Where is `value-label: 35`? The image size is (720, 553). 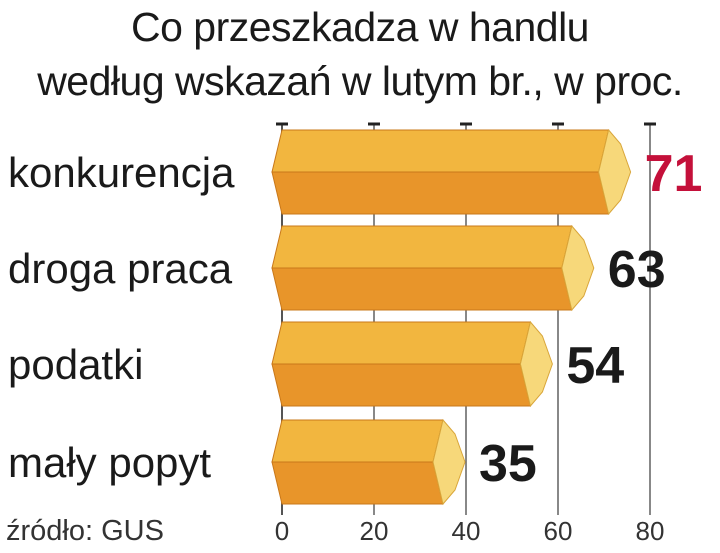
value-label: 35 is located at coordinates (508, 464).